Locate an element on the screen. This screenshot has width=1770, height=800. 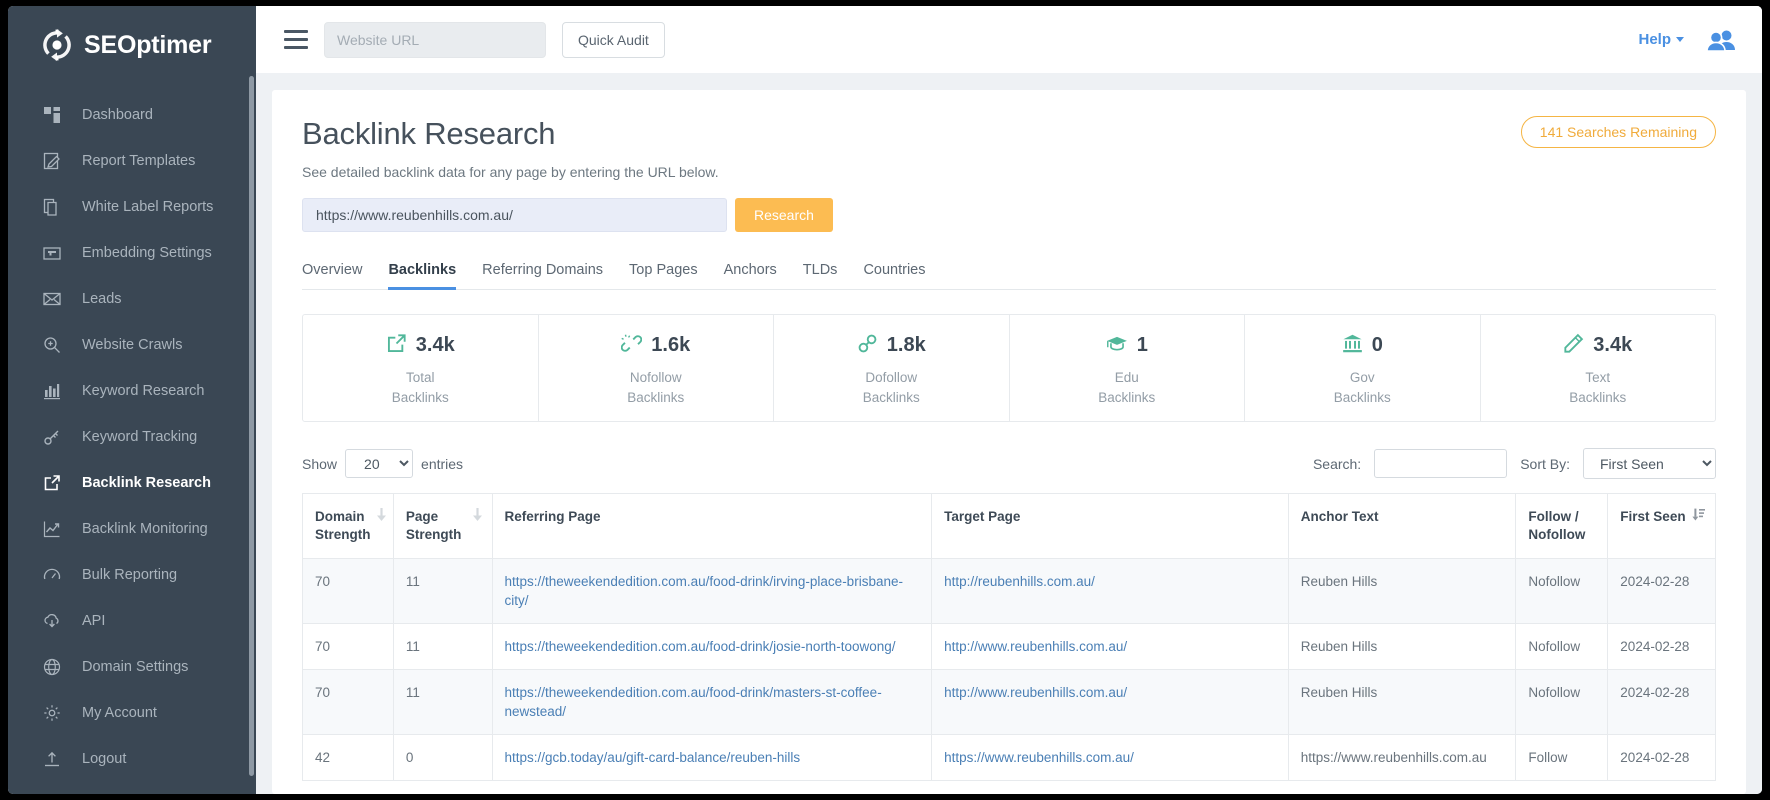
cloud-download-icon is located at coordinates (52, 621).